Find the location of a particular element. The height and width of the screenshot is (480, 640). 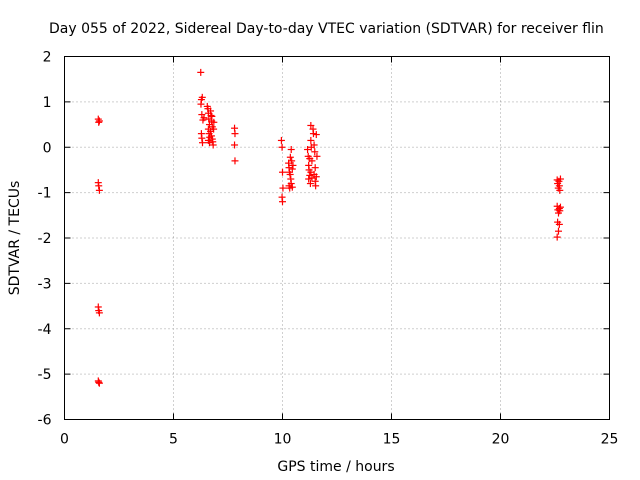

x-tick-label: 15 is located at coordinates (392, 440).